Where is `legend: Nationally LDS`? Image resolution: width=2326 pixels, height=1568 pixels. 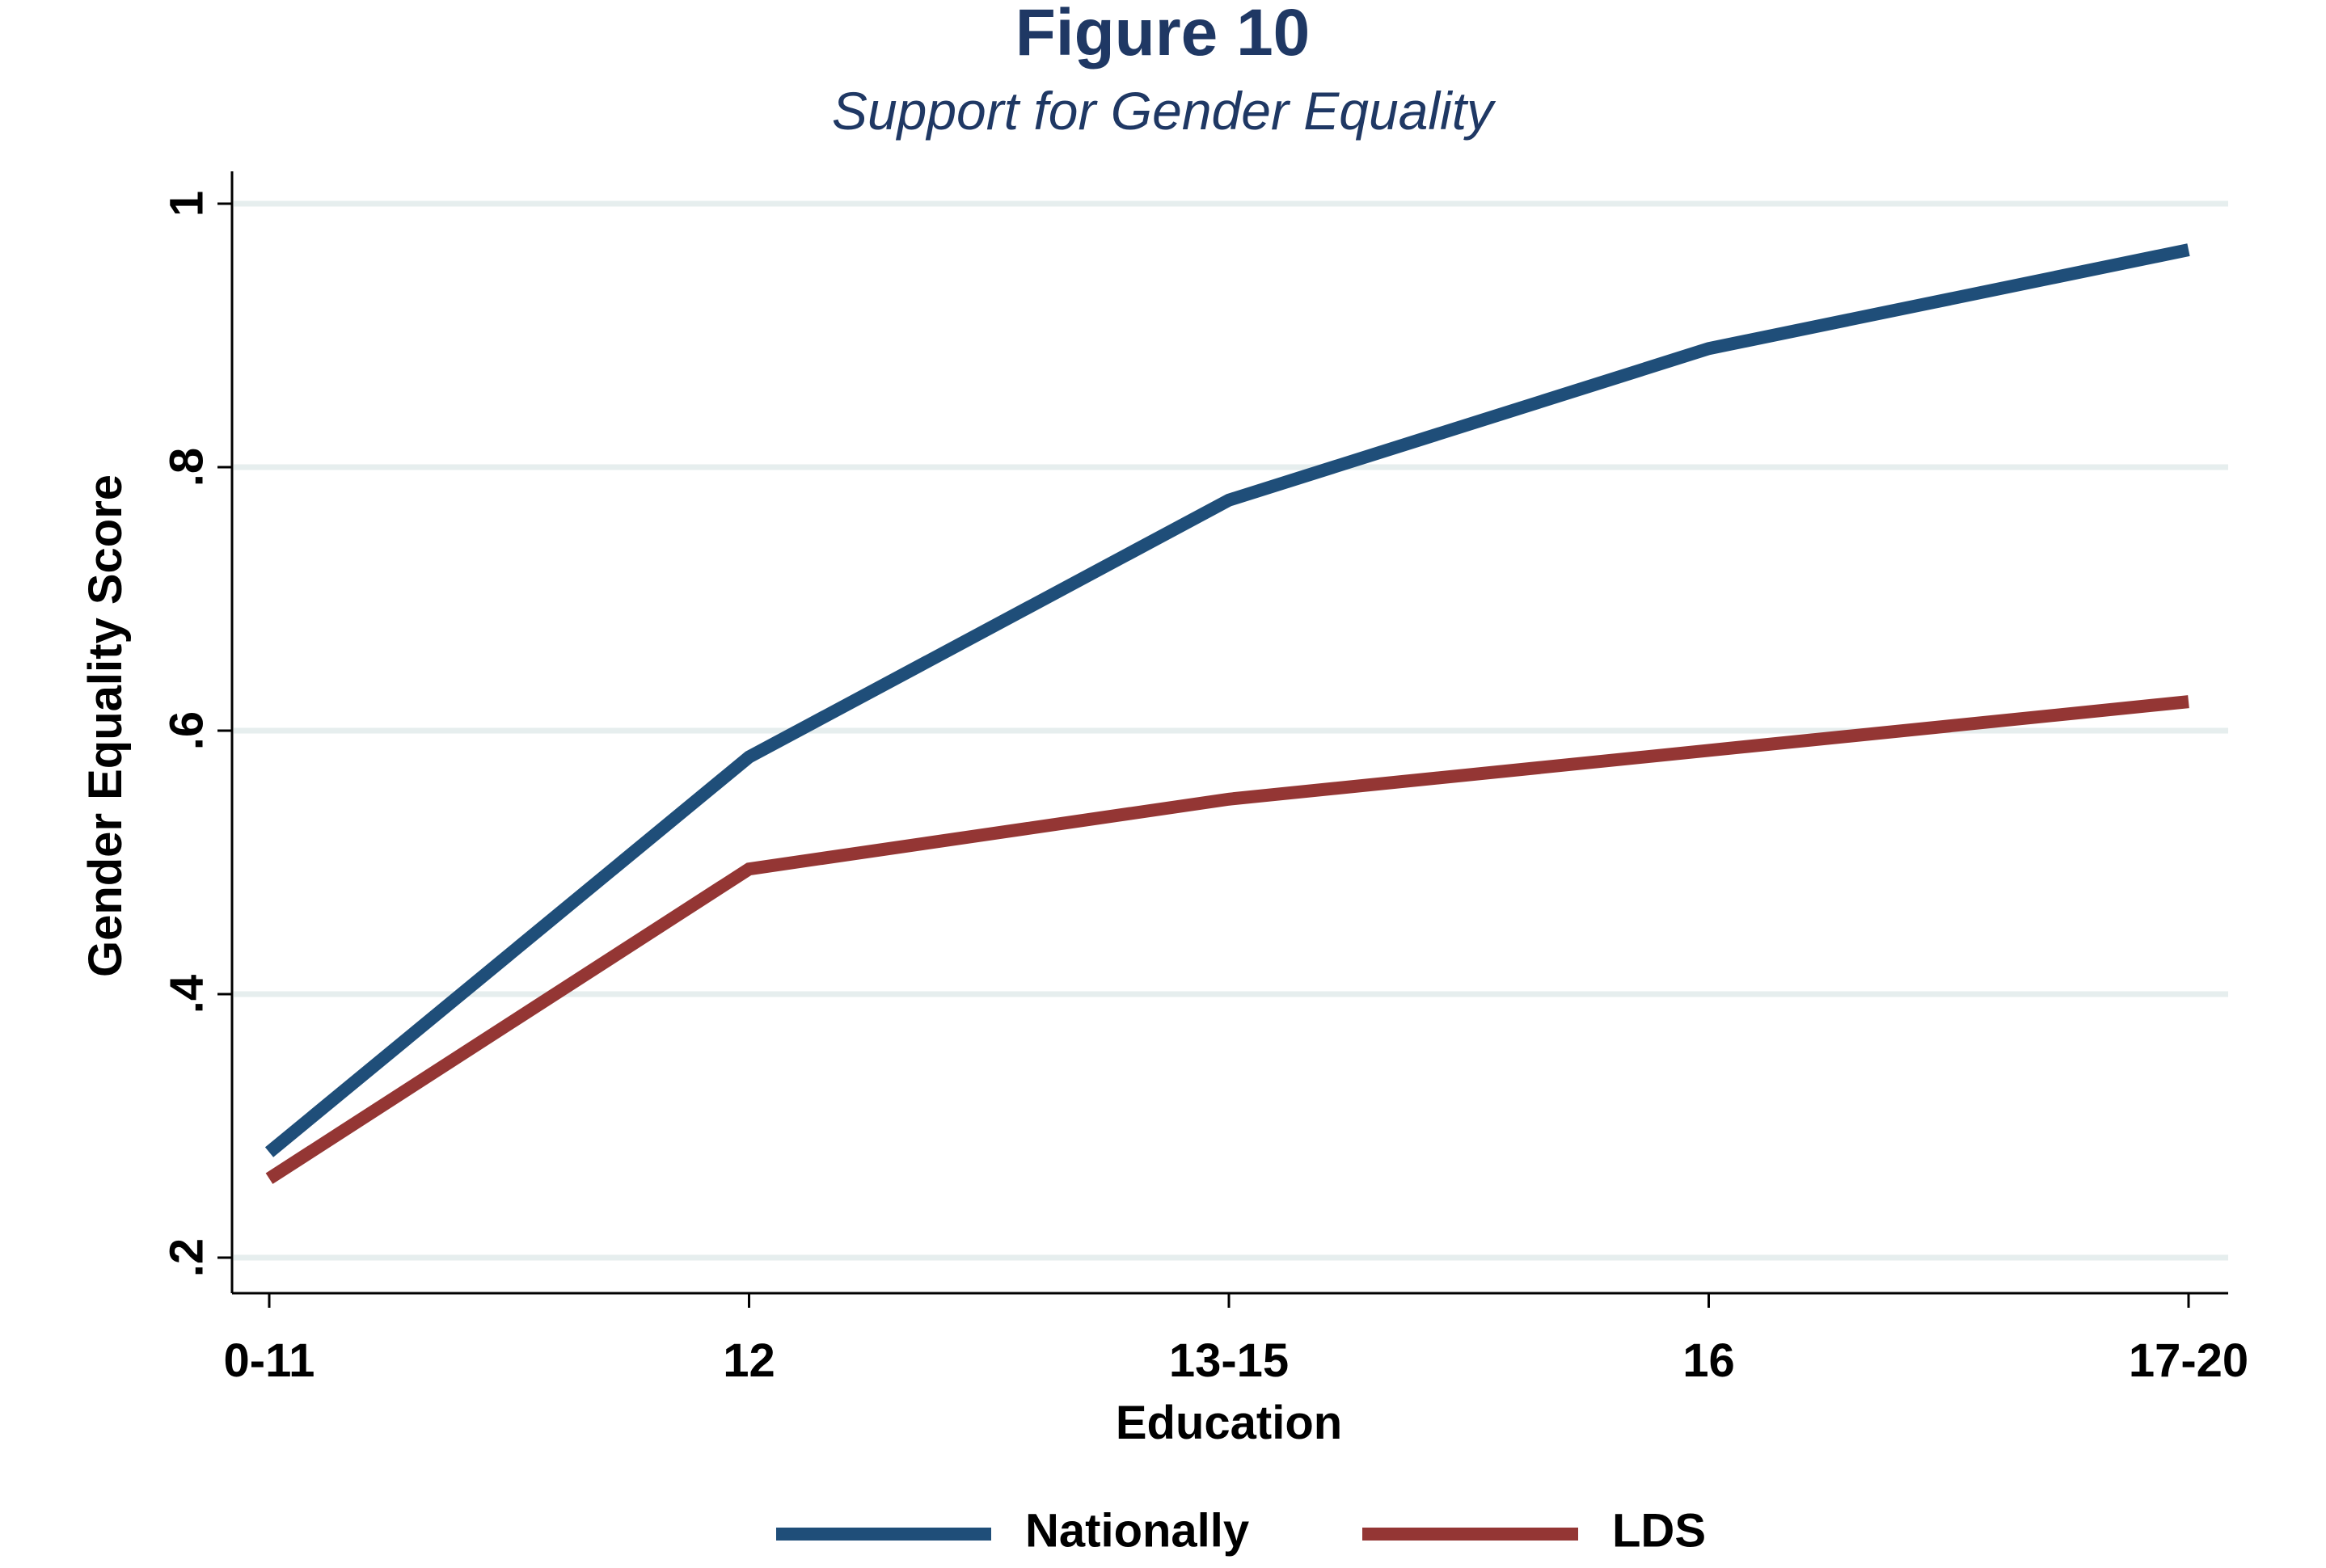
legend: Nationally LDS is located at coordinates (1241, 1530).